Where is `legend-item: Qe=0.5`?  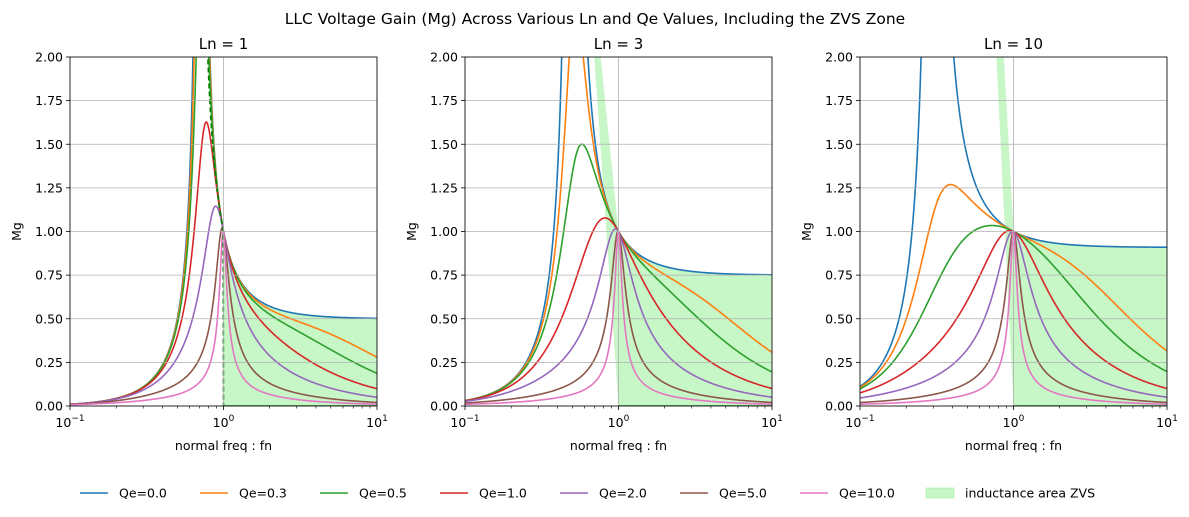 legend-item: Qe=0.5 is located at coordinates (363, 493).